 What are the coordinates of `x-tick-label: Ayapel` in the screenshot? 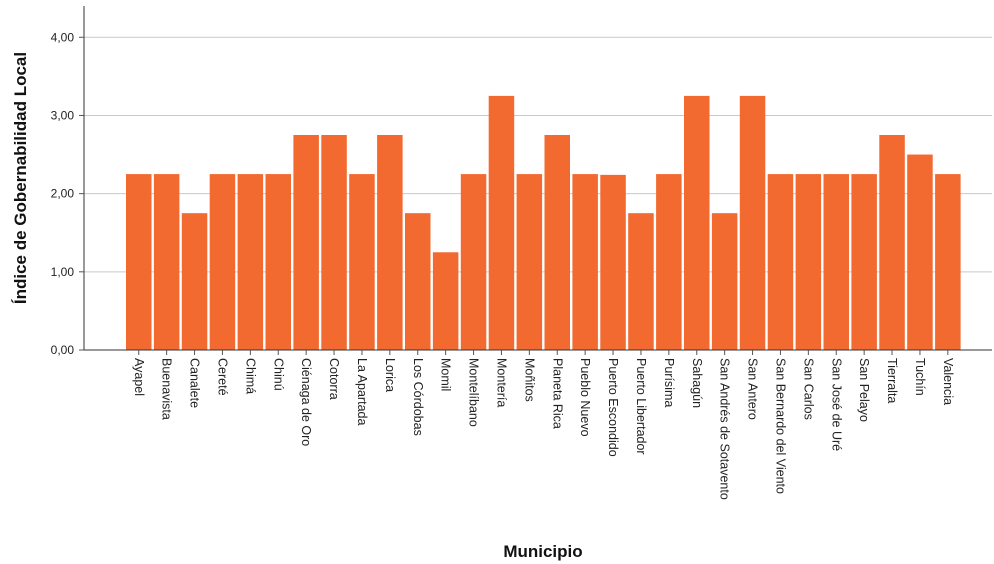 It's located at (139, 377).